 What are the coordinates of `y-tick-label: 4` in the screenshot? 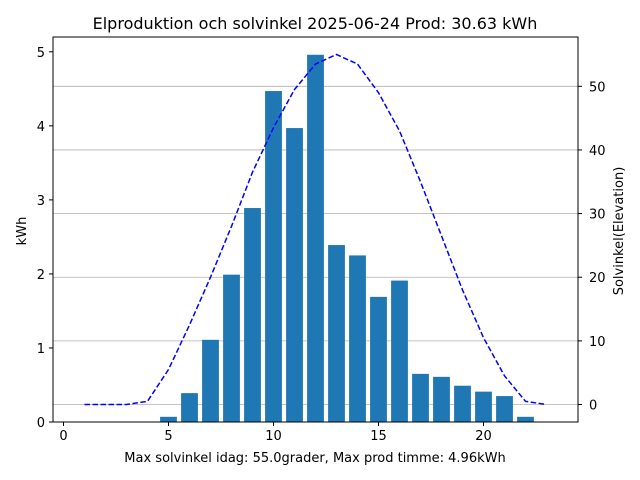 It's located at (41, 127).